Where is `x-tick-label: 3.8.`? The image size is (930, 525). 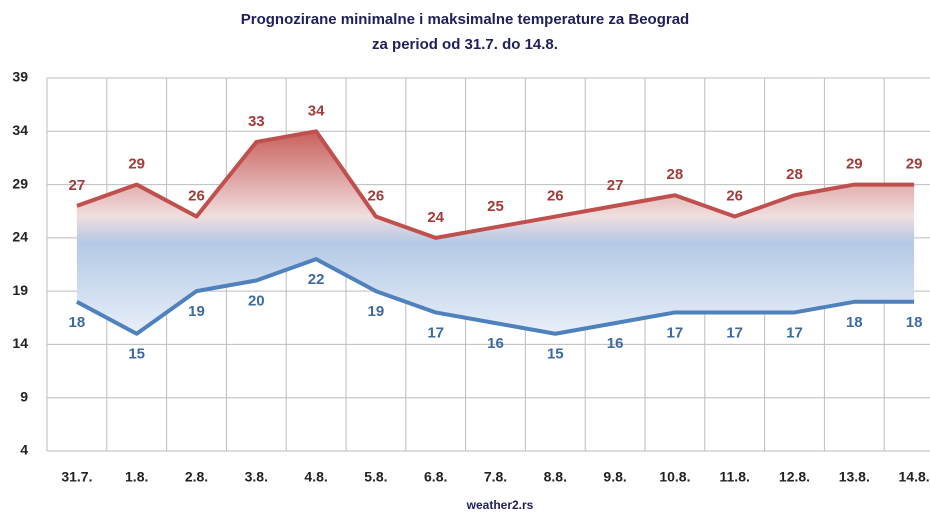
x-tick-label: 3.8. is located at coordinates (256, 477).